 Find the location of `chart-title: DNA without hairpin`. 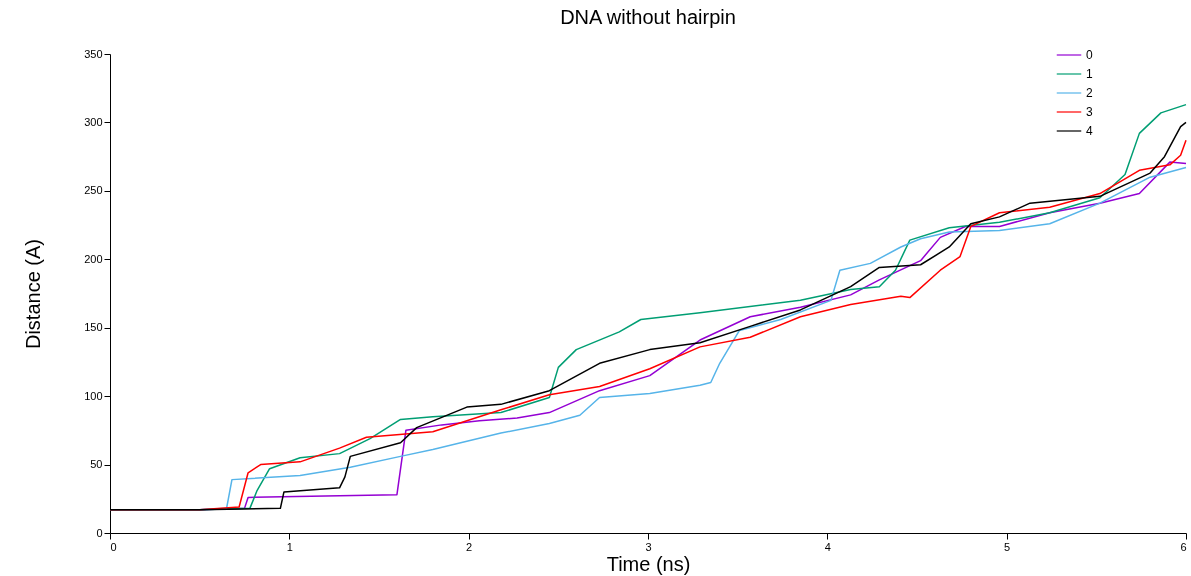

chart-title: DNA without hairpin is located at coordinates (648, 17).